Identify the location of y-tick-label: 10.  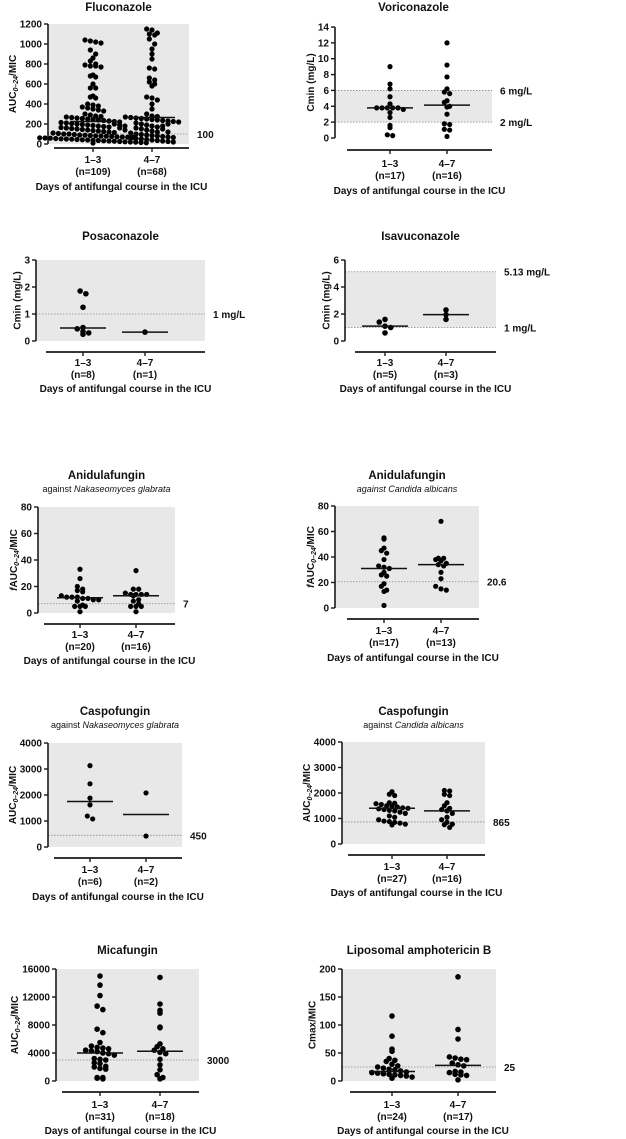
(324, 59).